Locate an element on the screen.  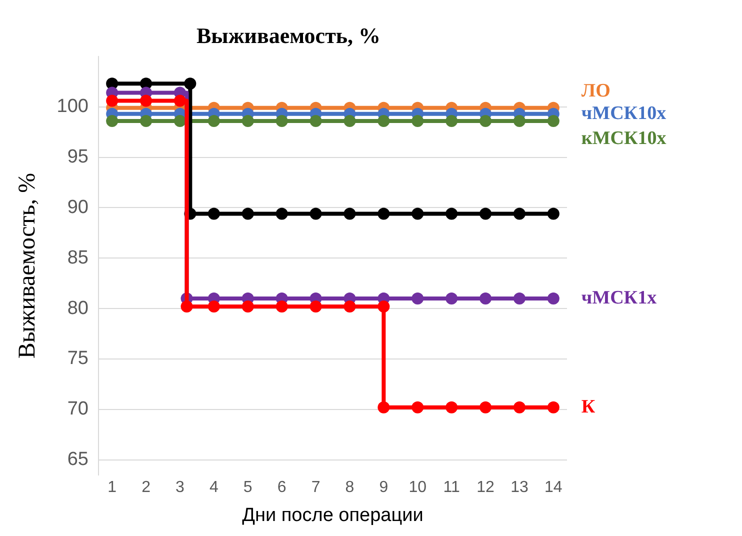
x-tick-label: 14 is located at coordinates (553, 487).